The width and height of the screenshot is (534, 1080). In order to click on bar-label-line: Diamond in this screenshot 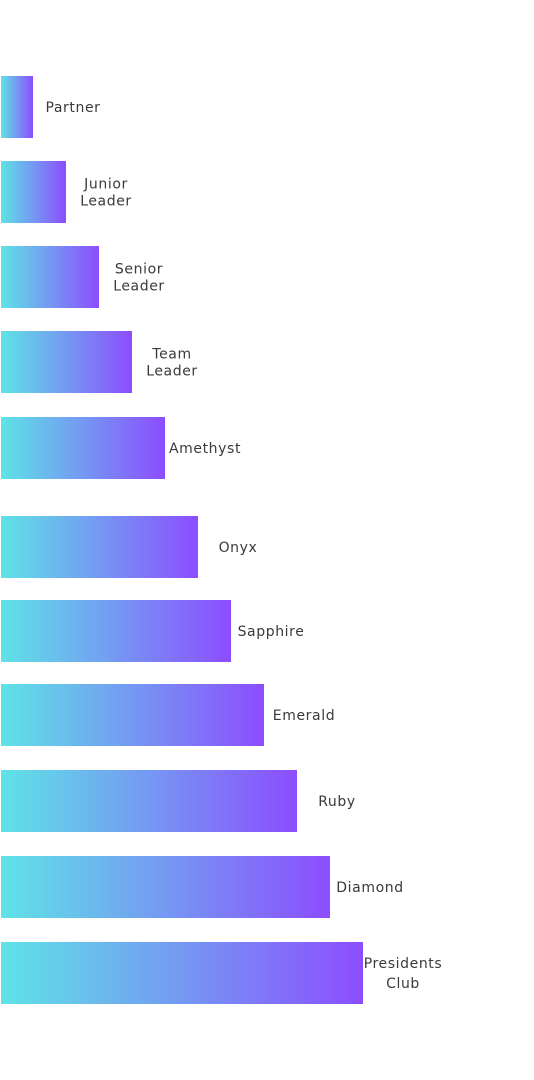, I will do `click(369, 888)`.